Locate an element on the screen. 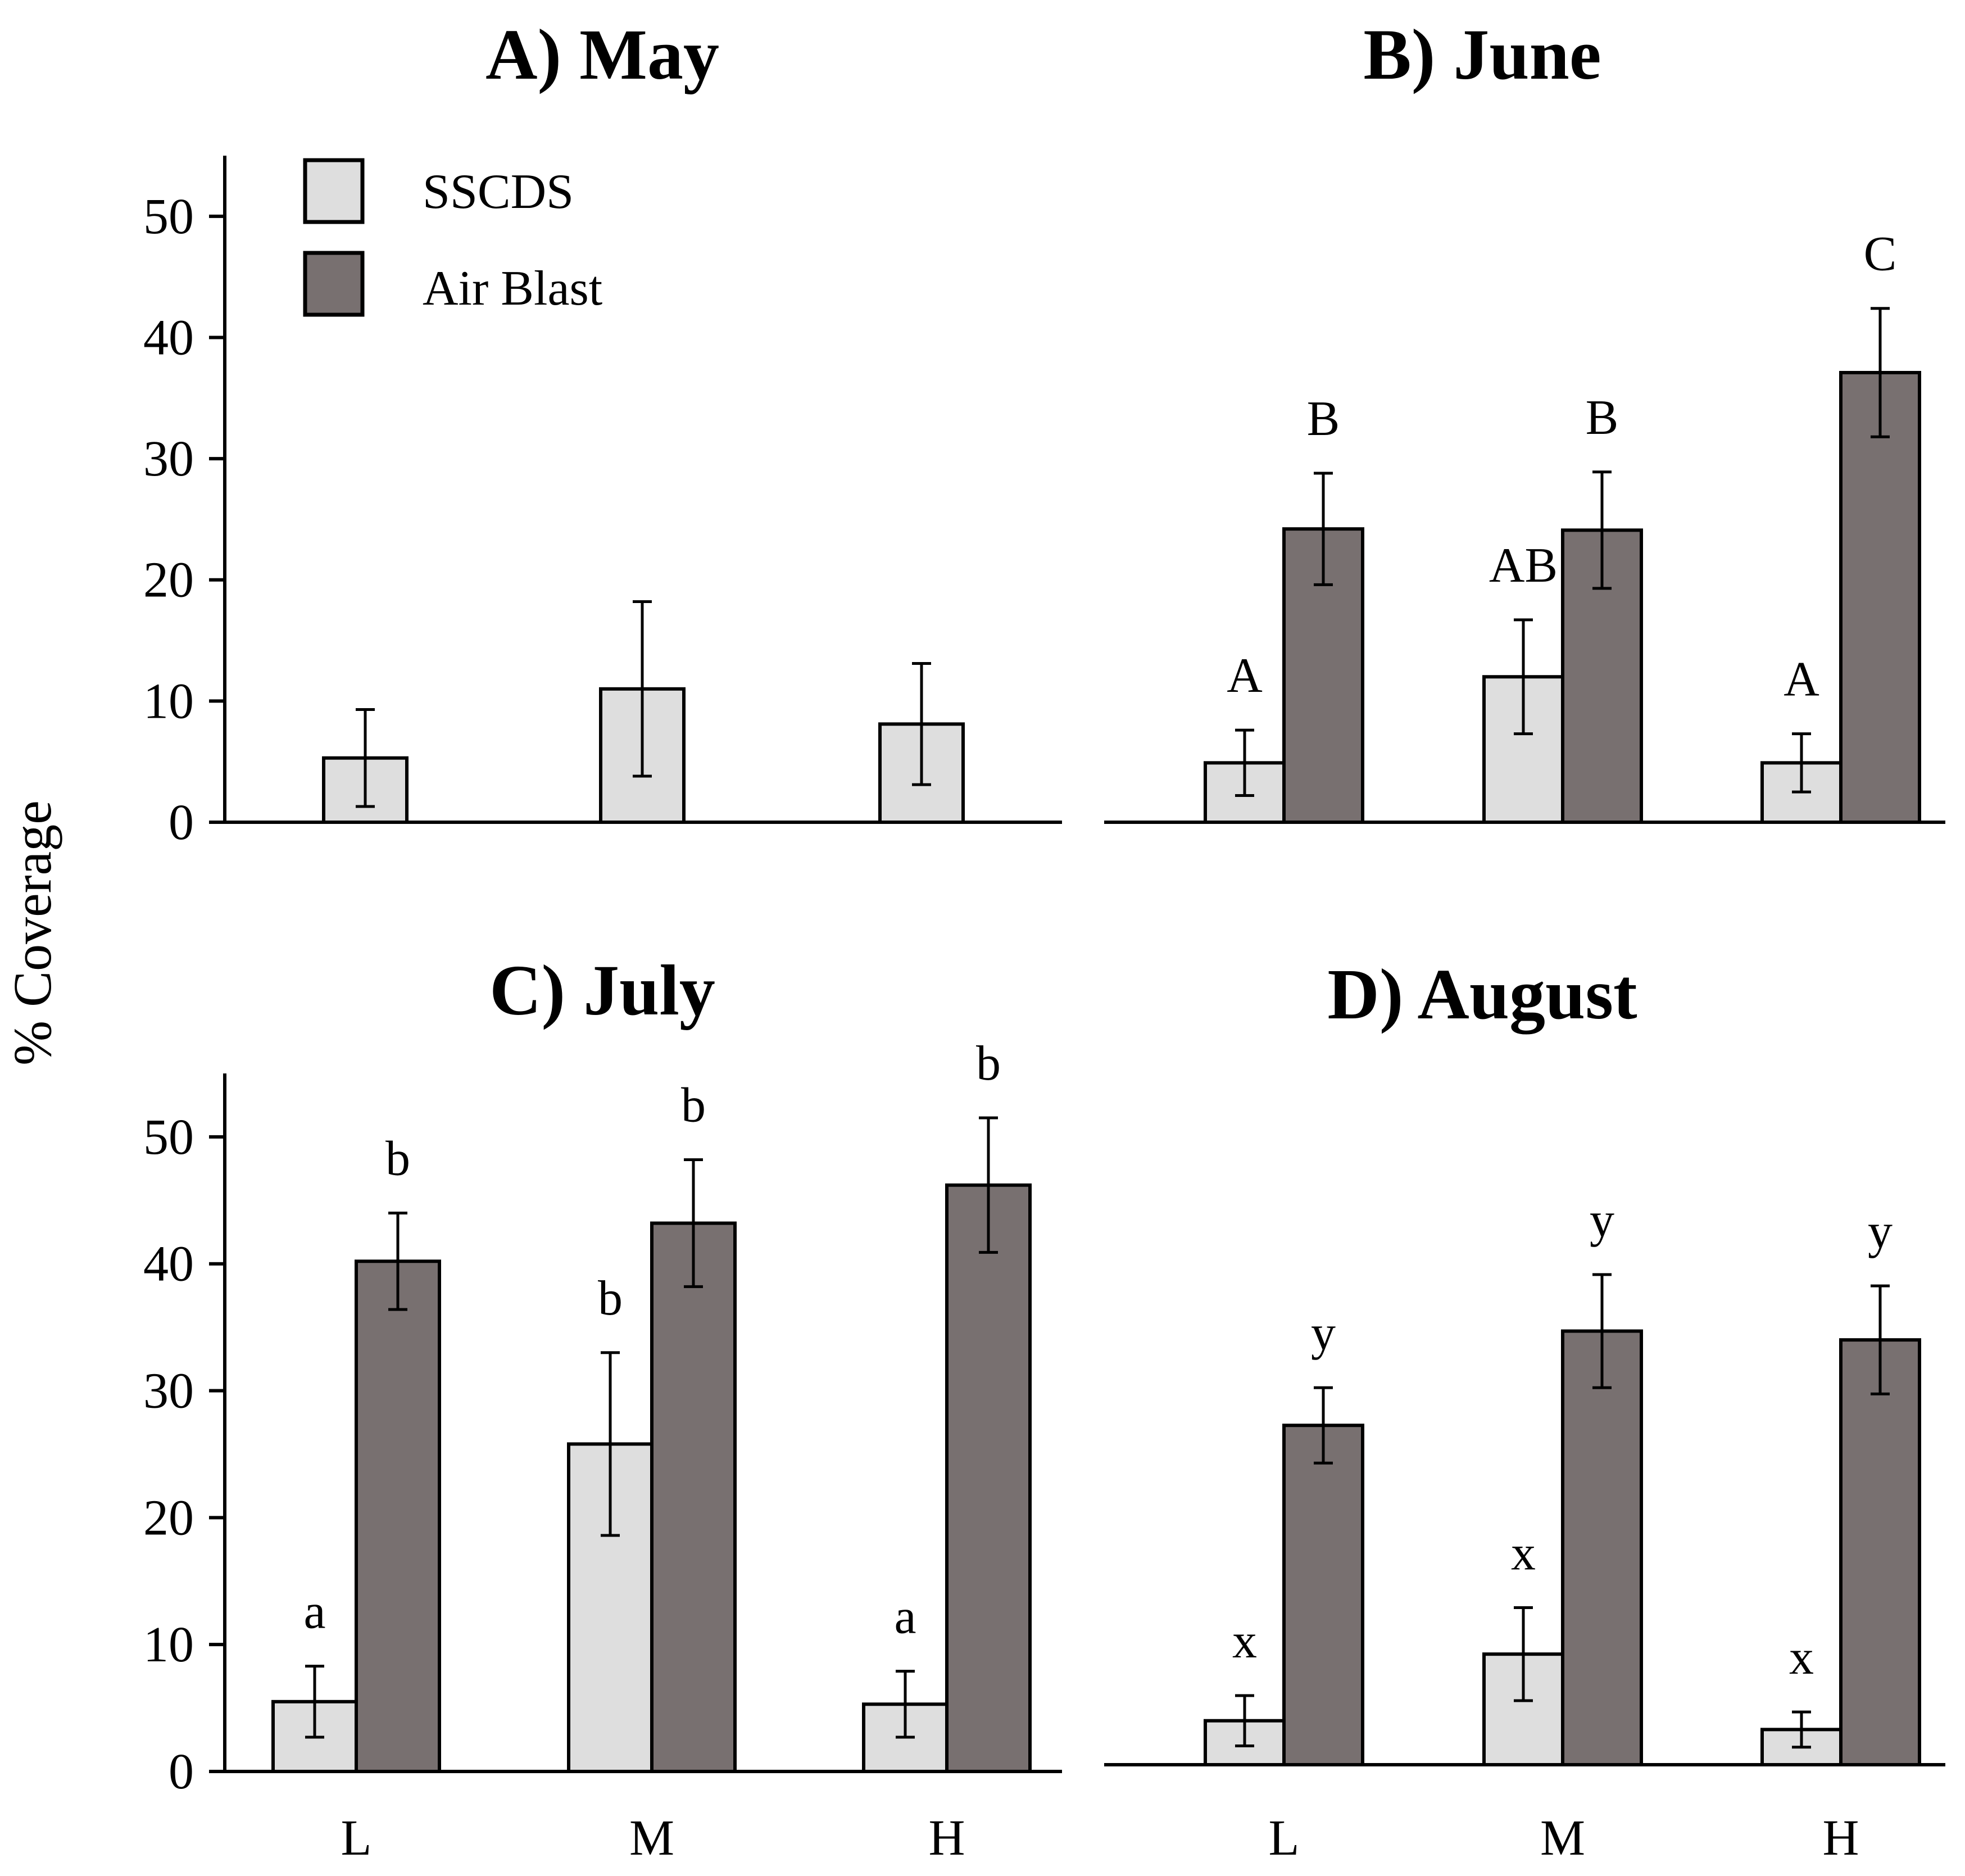 This screenshot has height=1876, width=1965. legend-label-sscds: SSCDS is located at coordinates (498, 192).